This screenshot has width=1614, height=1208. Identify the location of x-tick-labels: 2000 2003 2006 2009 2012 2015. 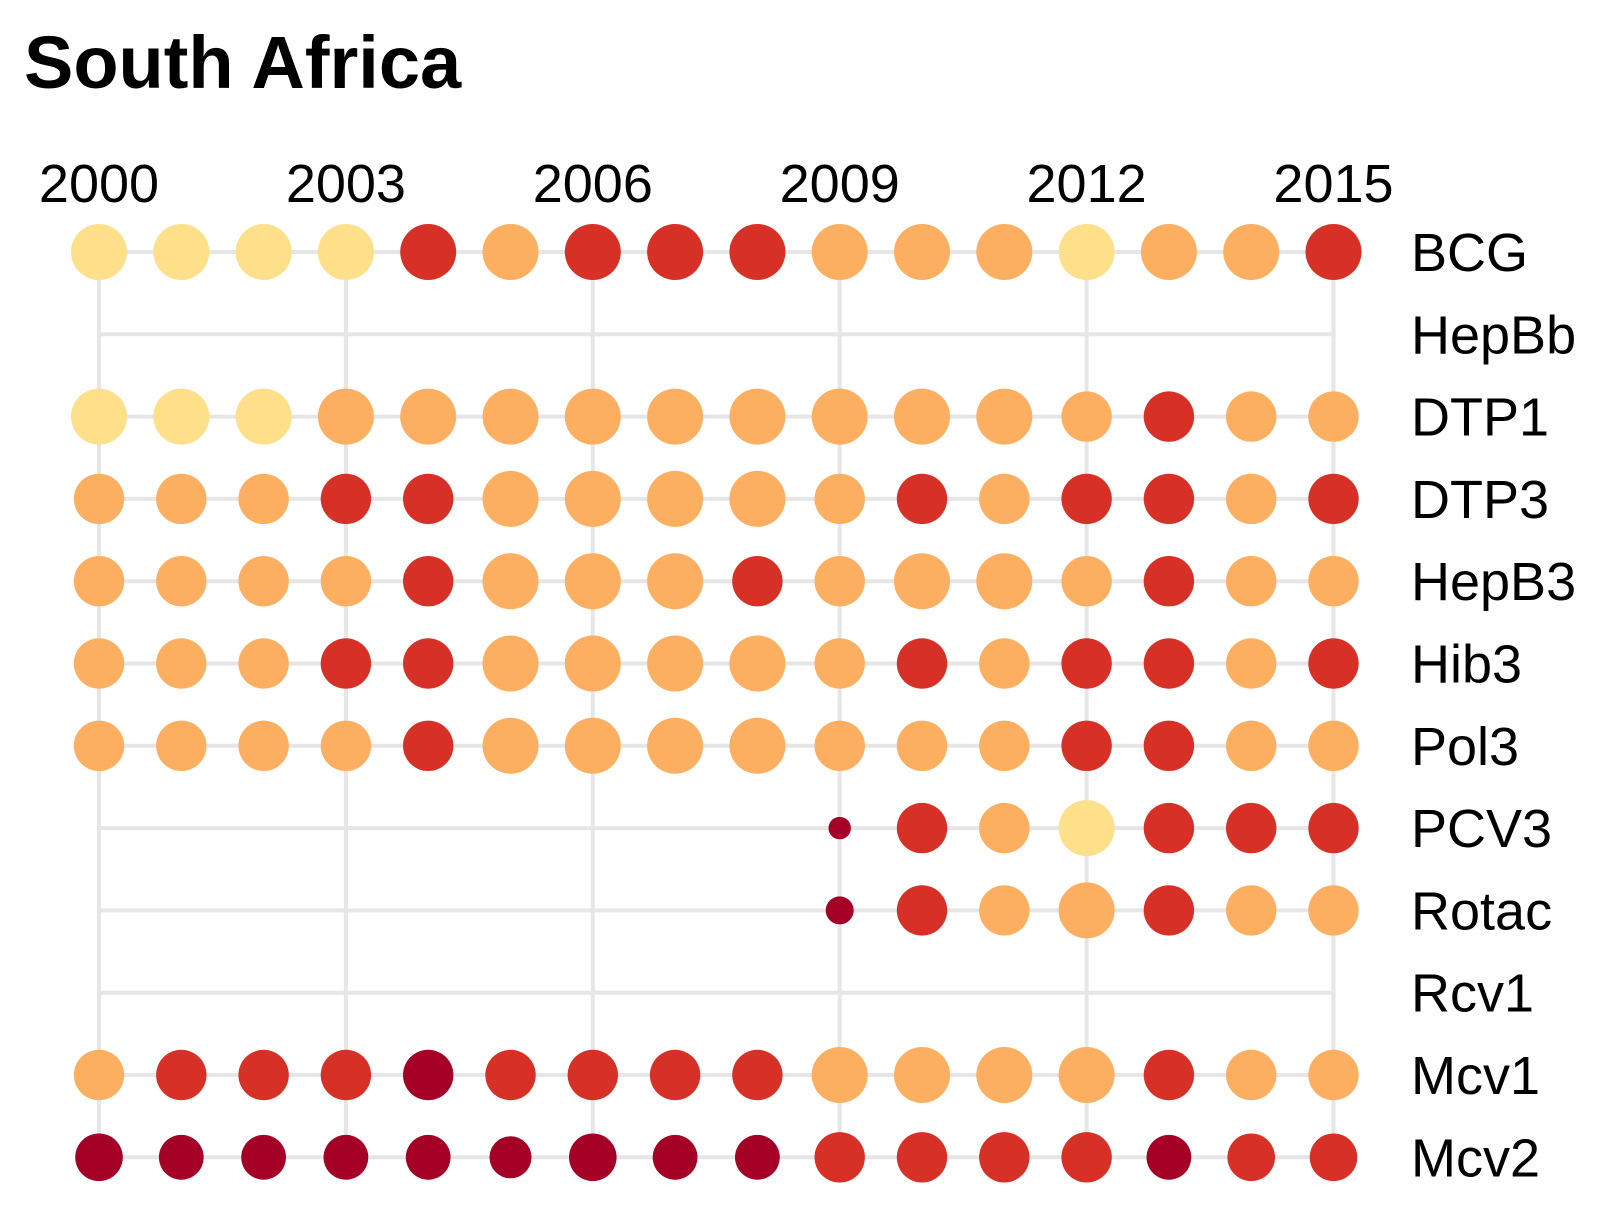
(716, 184).